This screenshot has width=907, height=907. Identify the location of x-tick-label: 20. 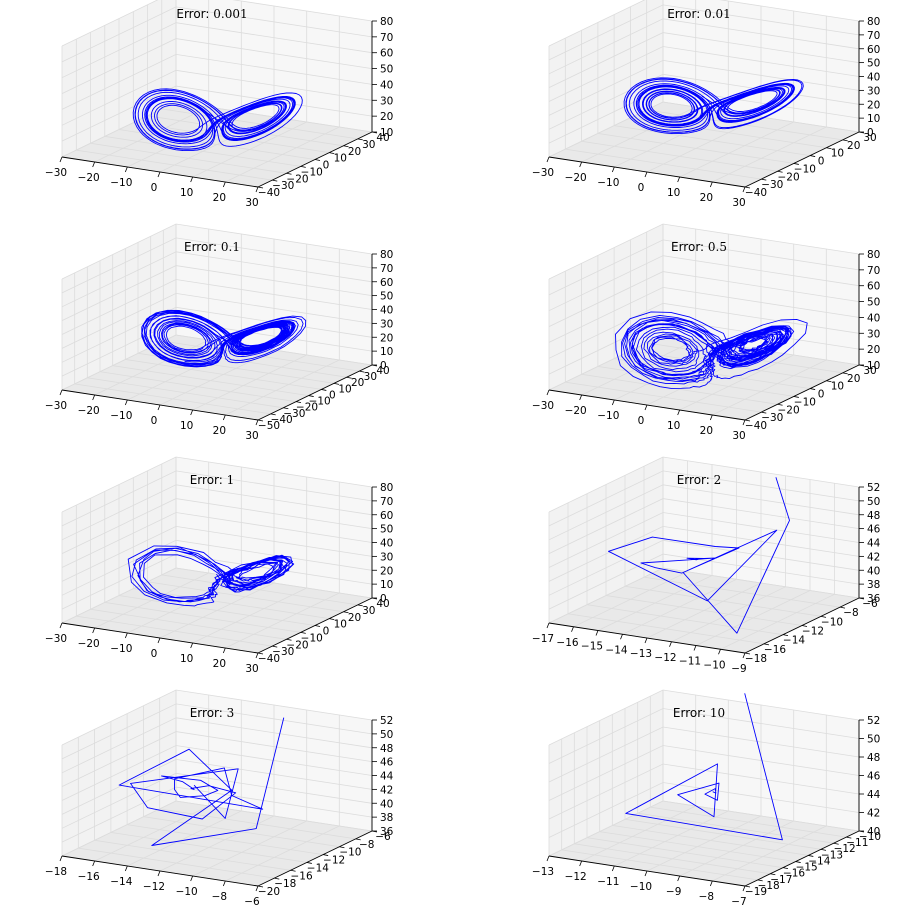
(219, 664).